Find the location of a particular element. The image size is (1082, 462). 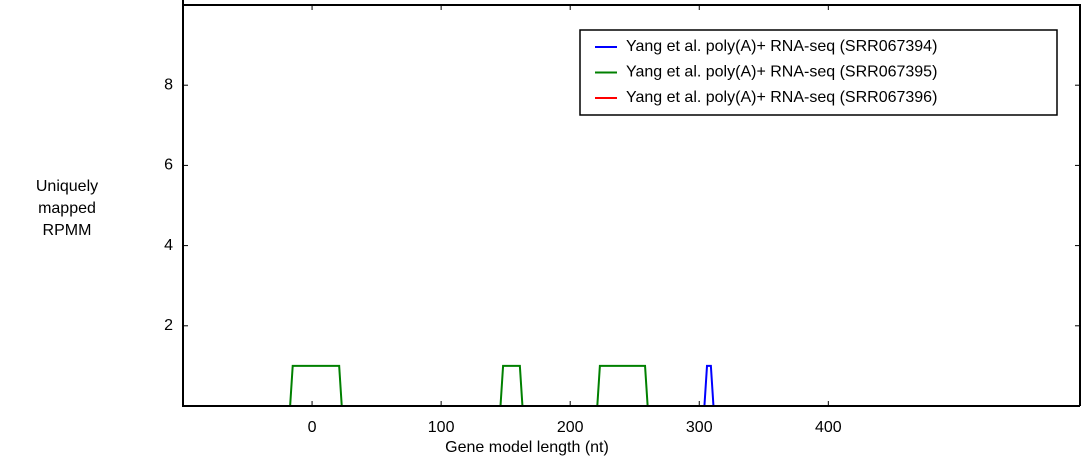

legend-box is located at coordinates (818, 72).